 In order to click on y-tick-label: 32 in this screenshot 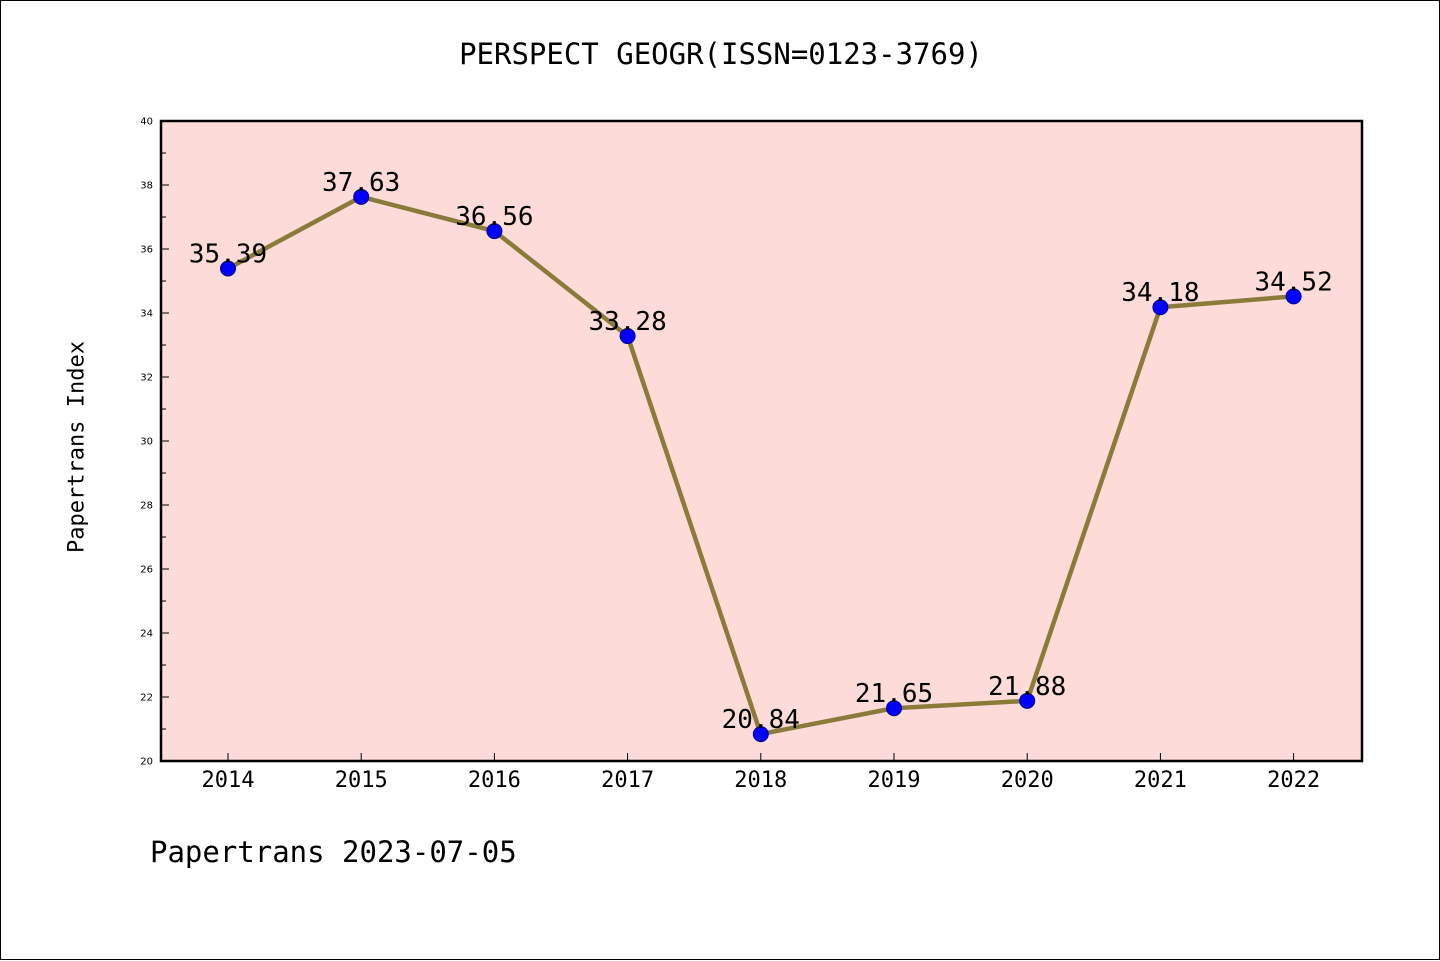, I will do `click(146, 378)`.